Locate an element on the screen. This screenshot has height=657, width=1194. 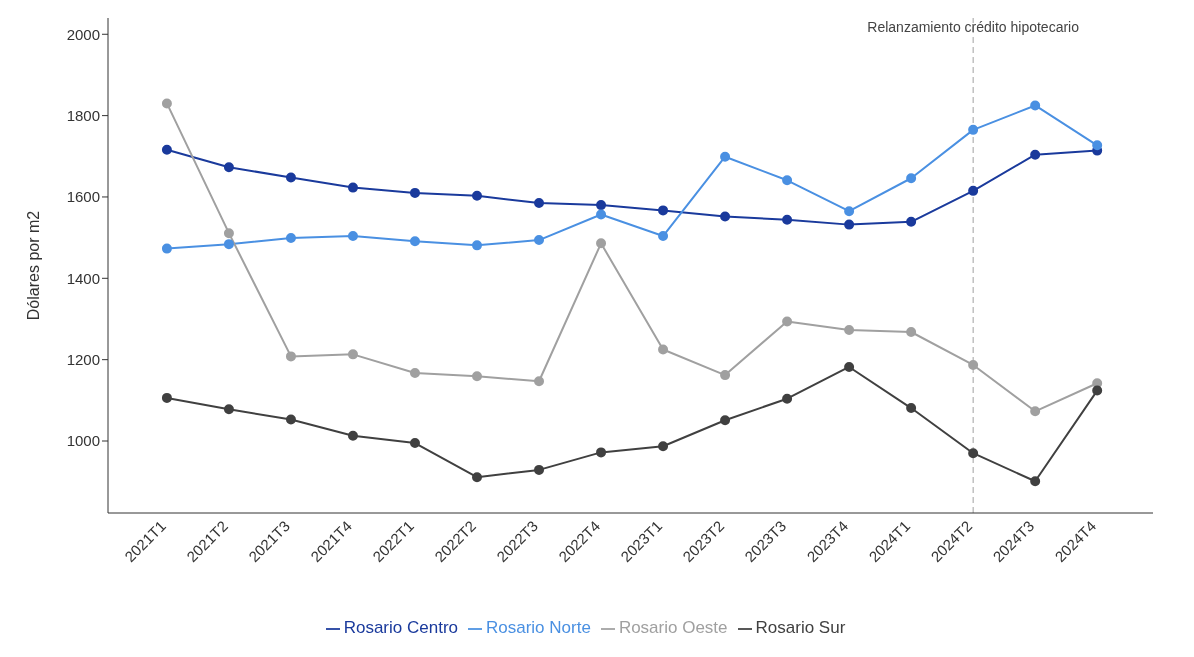
legend-label: Rosario Sur is located at coordinates (800, 627).